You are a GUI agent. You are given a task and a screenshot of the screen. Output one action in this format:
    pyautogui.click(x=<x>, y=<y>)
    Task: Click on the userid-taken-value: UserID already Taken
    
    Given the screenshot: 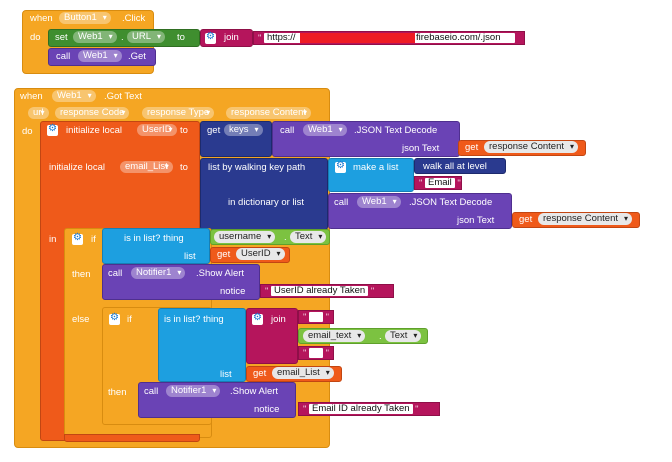 What is the action you would take?
    pyautogui.click(x=320, y=291)
    